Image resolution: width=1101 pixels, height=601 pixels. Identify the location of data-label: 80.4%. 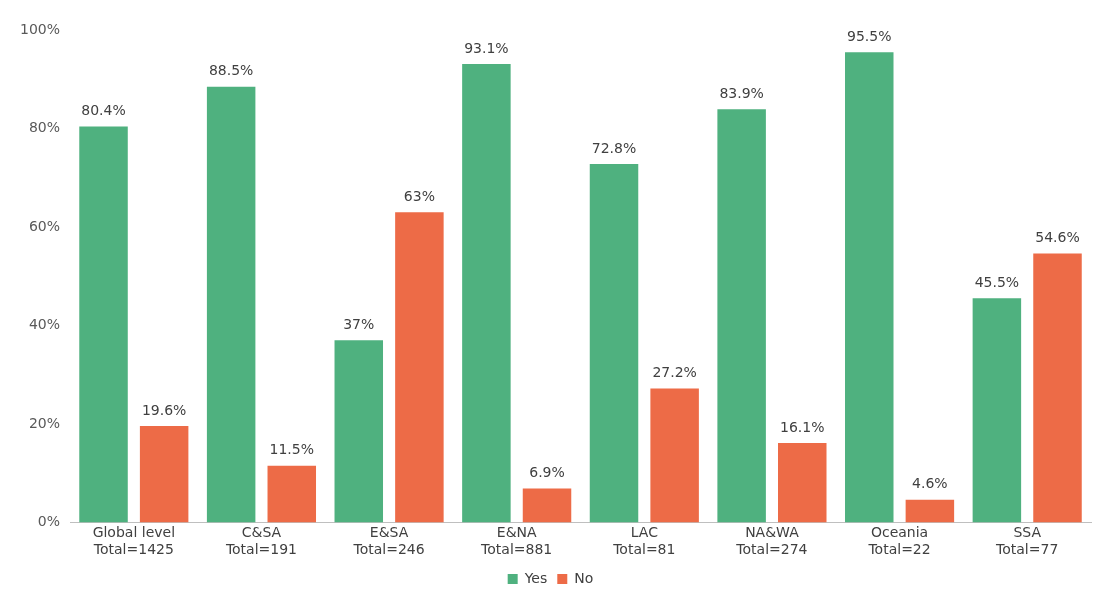
(103, 110).